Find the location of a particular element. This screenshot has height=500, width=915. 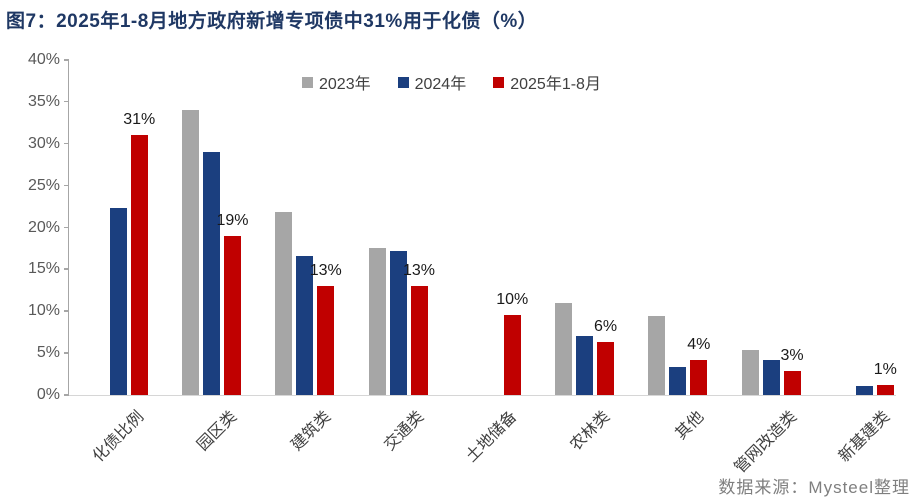

y-tick-label: 20% is located at coordinates (43, 227).